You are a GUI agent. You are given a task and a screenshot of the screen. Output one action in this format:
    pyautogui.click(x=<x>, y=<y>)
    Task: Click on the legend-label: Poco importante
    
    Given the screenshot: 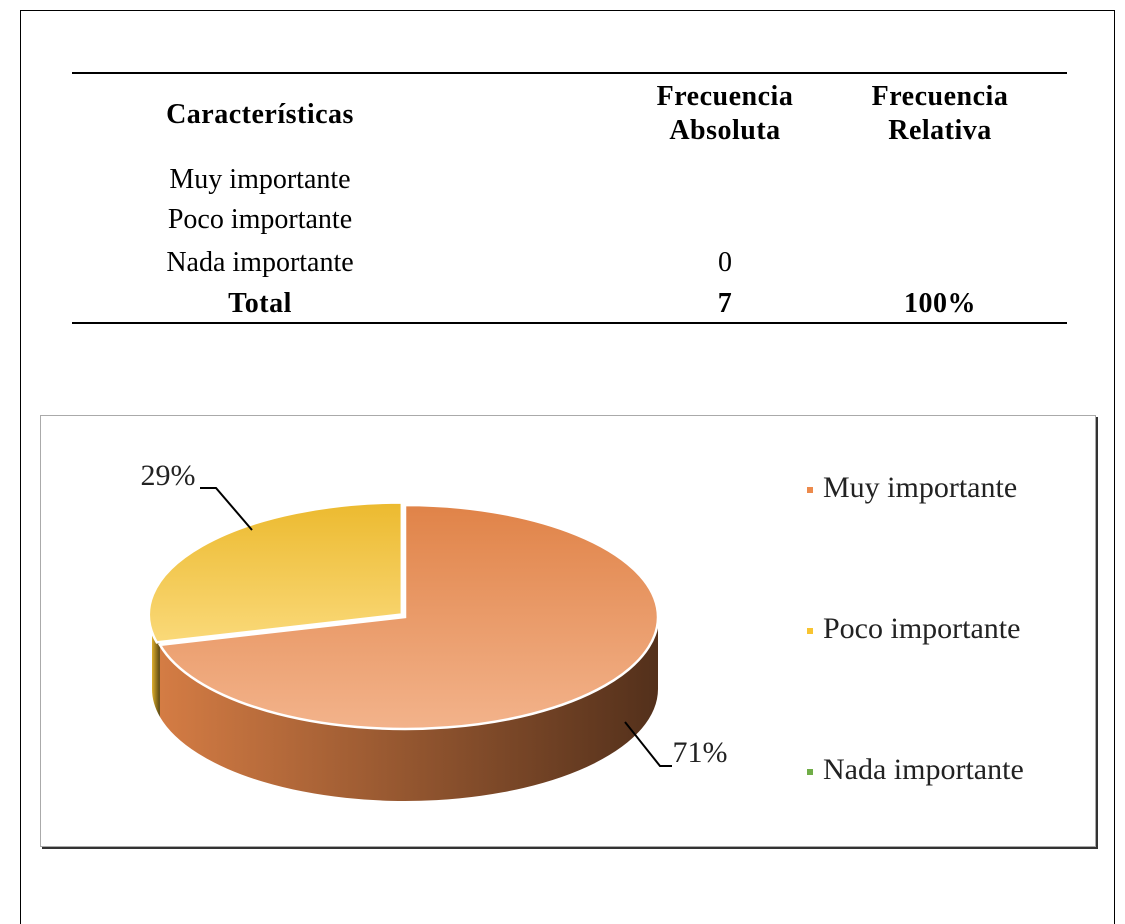 What is the action you would take?
    pyautogui.click(x=921, y=628)
    